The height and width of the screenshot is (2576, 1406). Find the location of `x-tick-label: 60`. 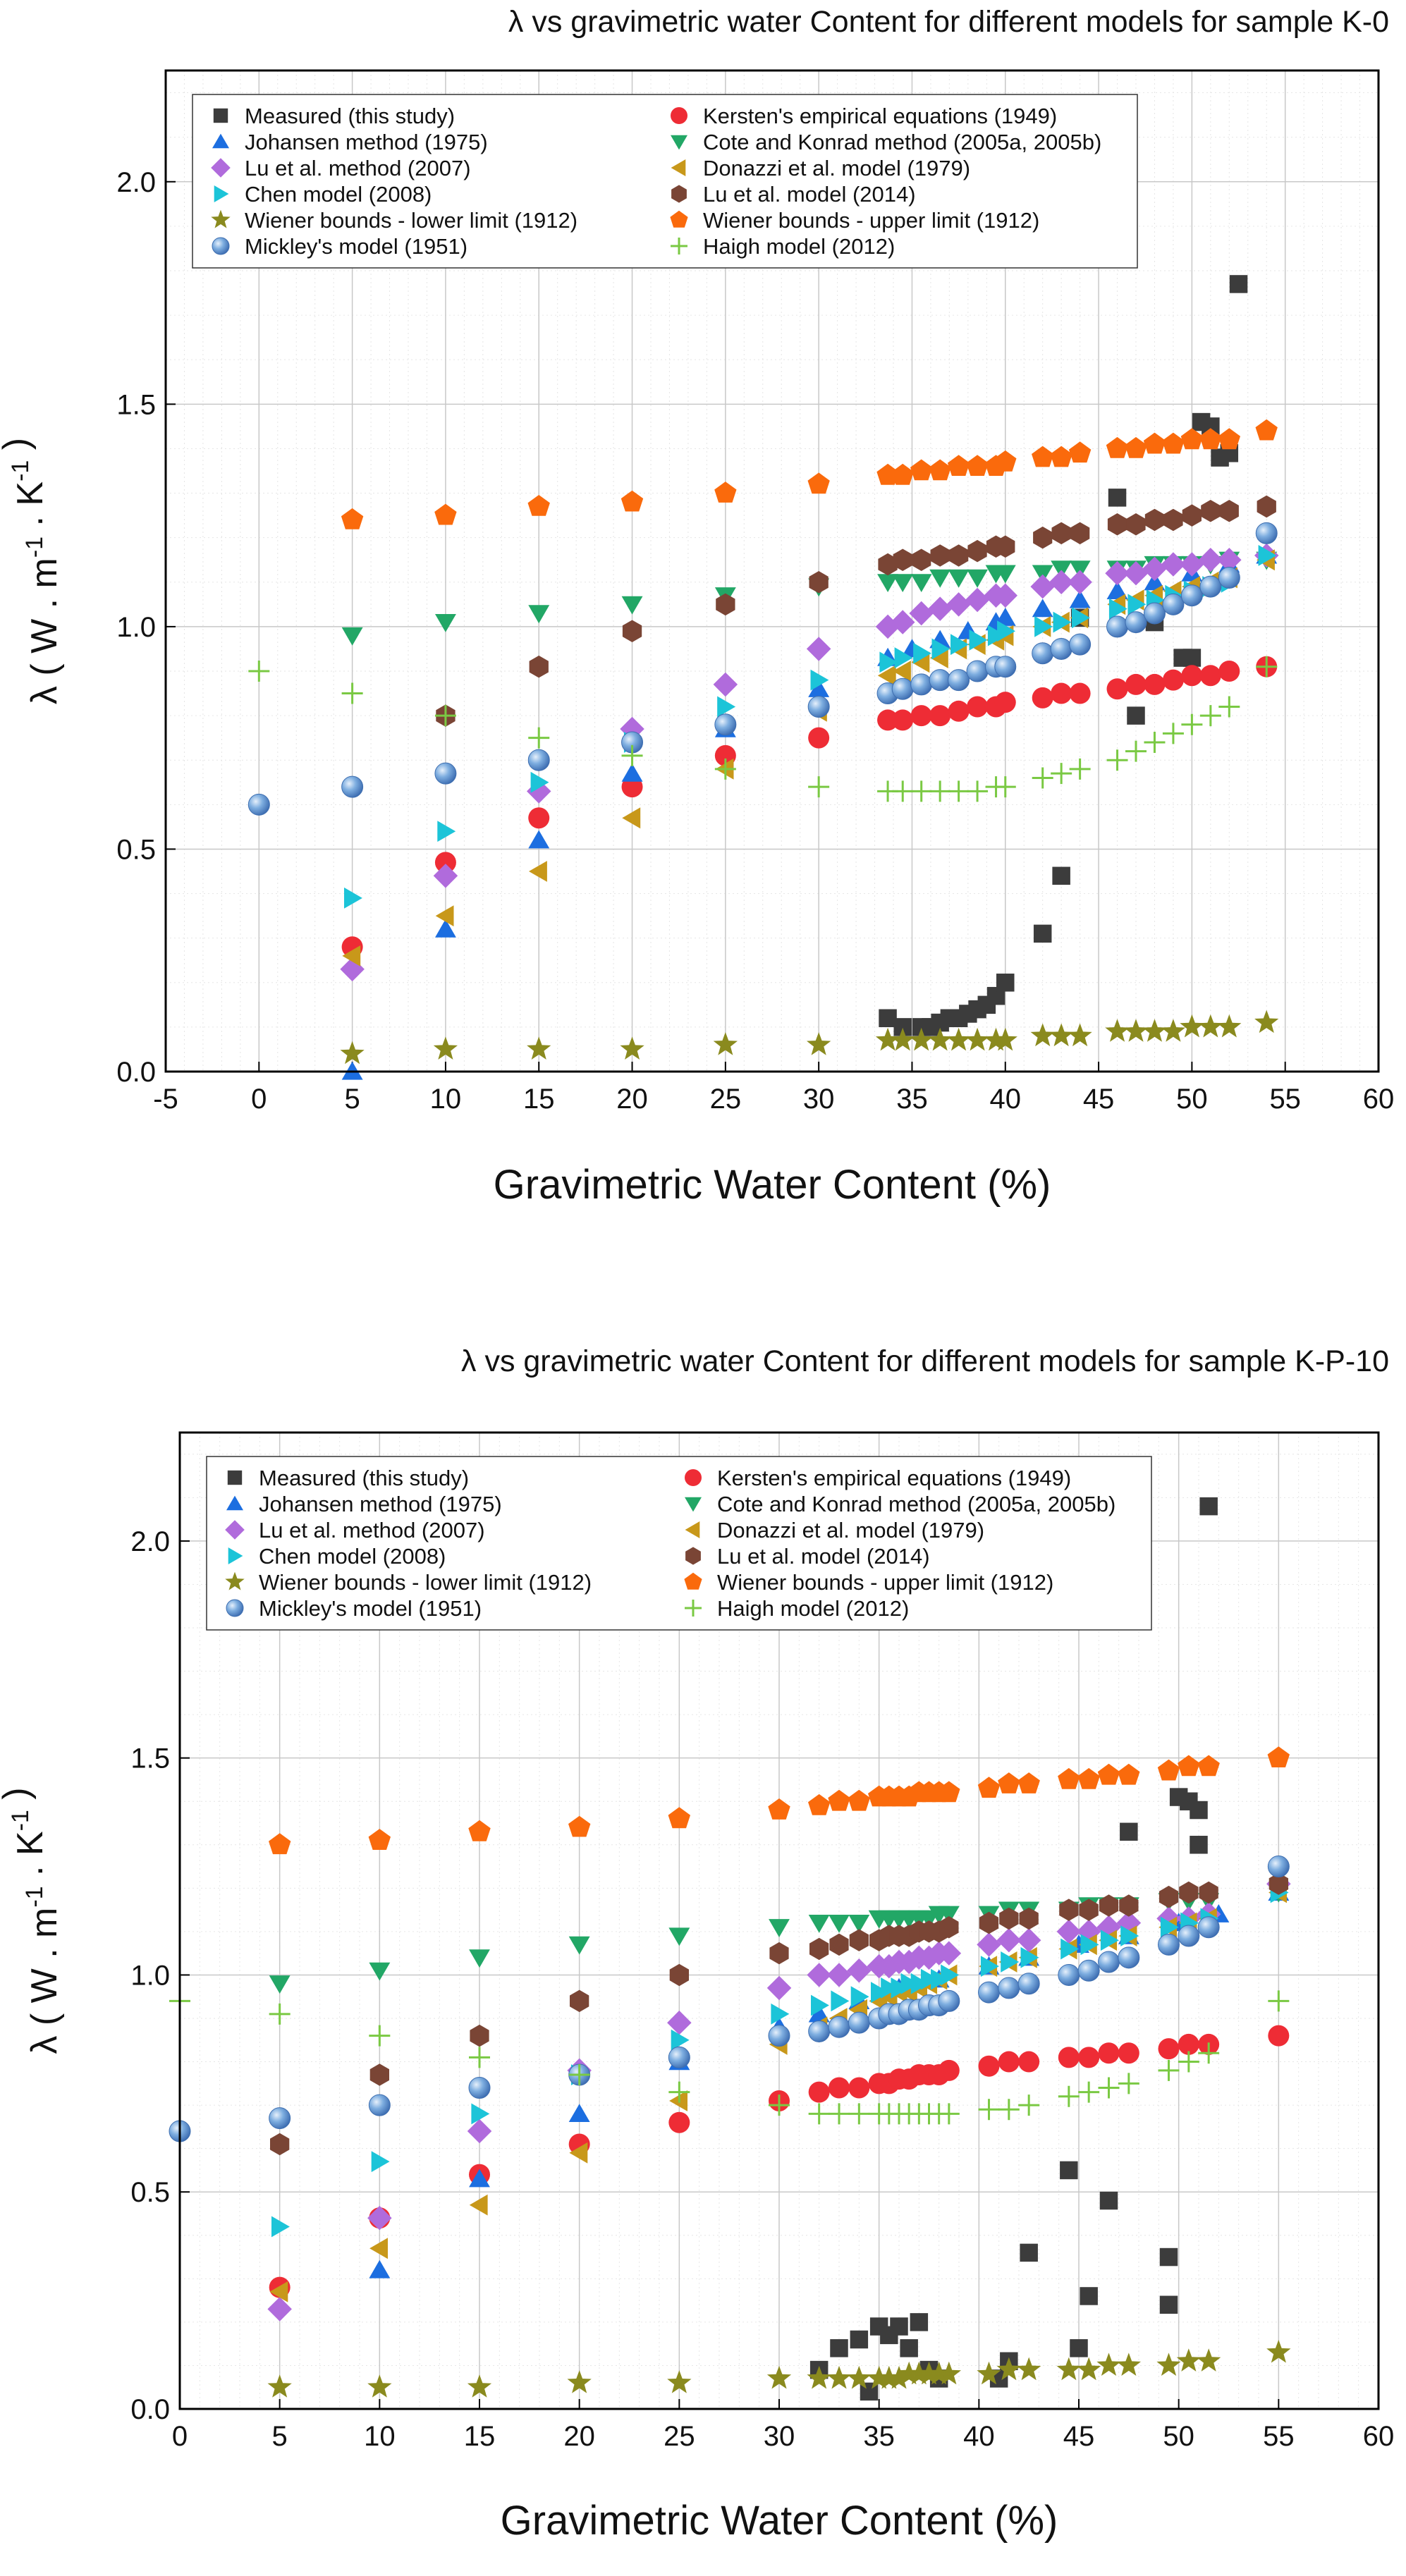

x-tick-label: 60 is located at coordinates (1379, 1099).